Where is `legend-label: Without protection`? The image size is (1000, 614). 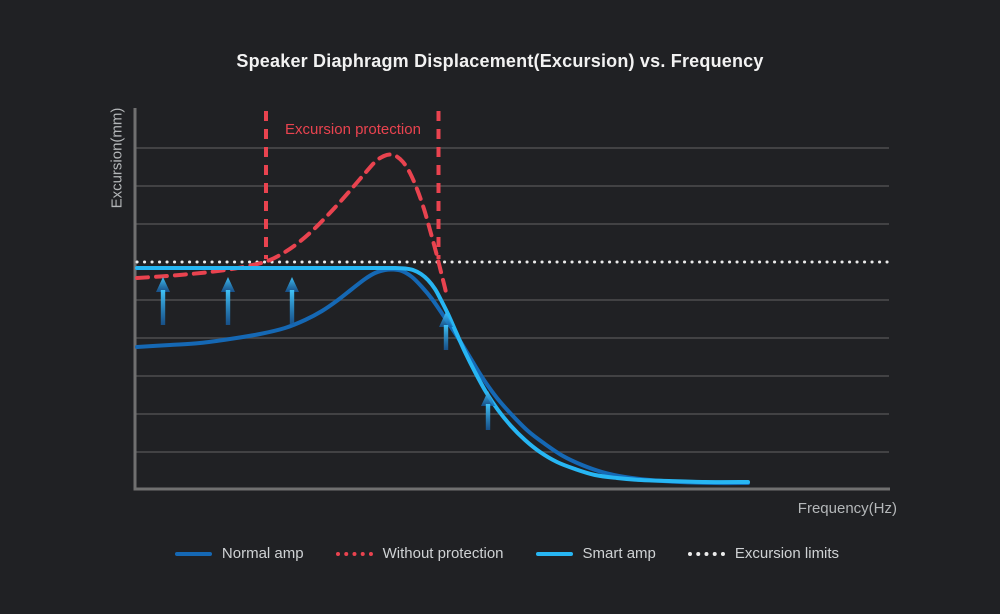 legend-label: Without protection is located at coordinates (443, 553).